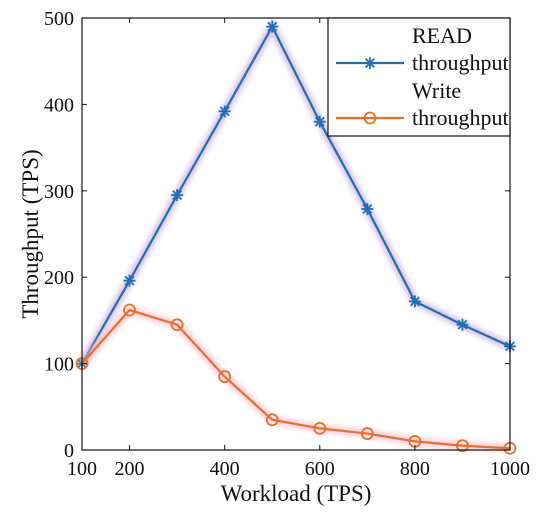 The width and height of the screenshot is (550, 513). What do you see at coordinates (130, 469) in the screenshot?
I see `x-tick-label: 200` at bounding box center [130, 469].